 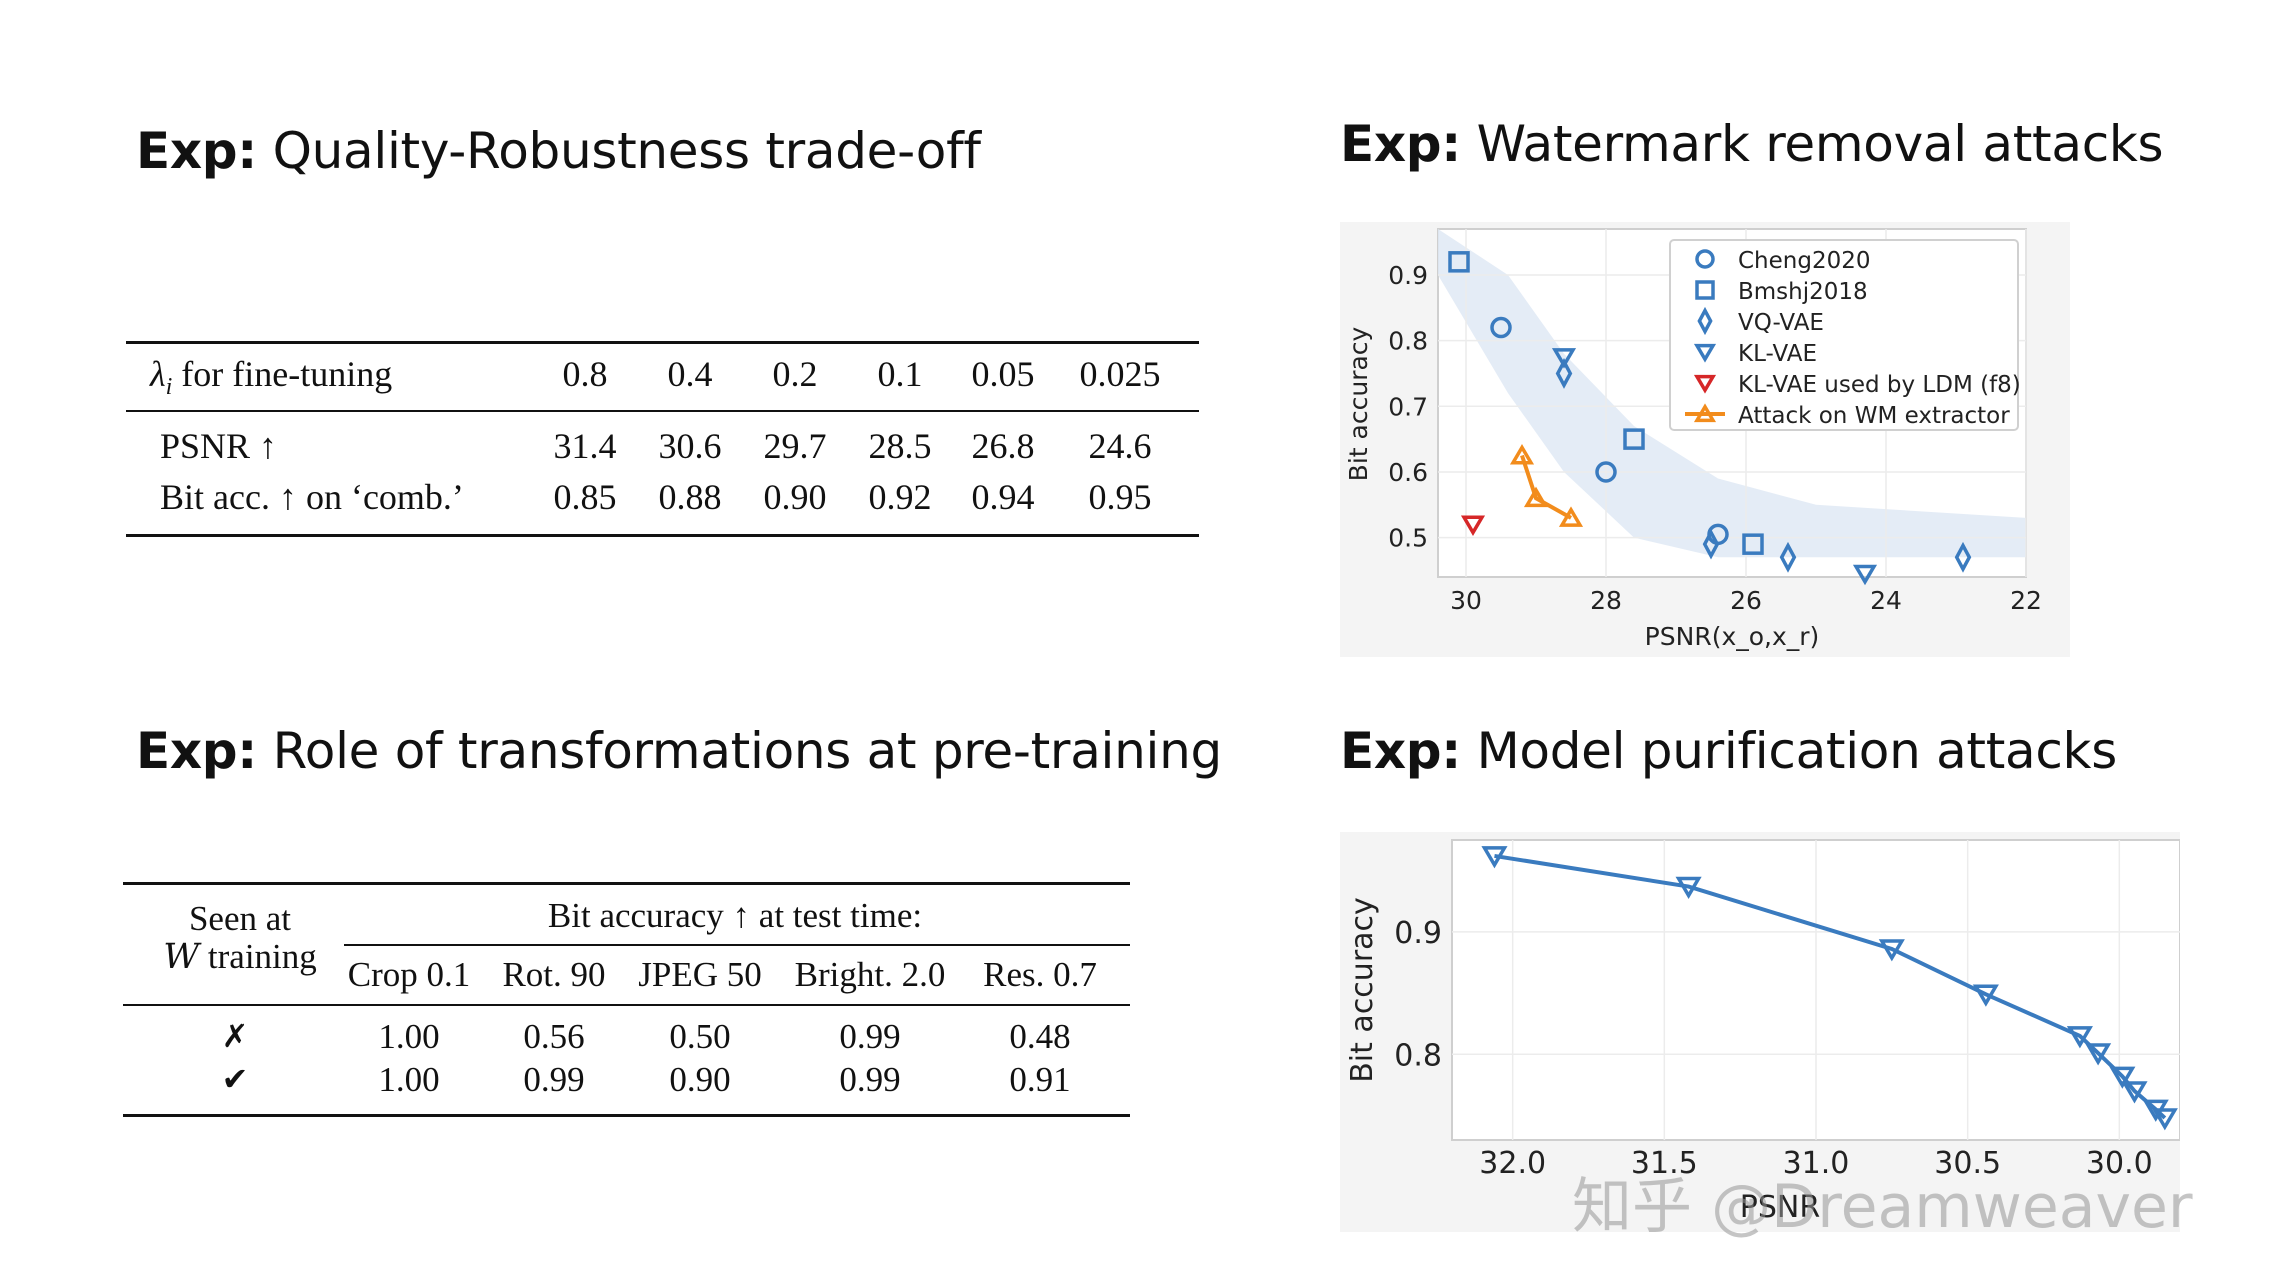 What do you see at coordinates (1512, 1163) in the screenshot?
I see `x-tick-label: 32.0` at bounding box center [1512, 1163].